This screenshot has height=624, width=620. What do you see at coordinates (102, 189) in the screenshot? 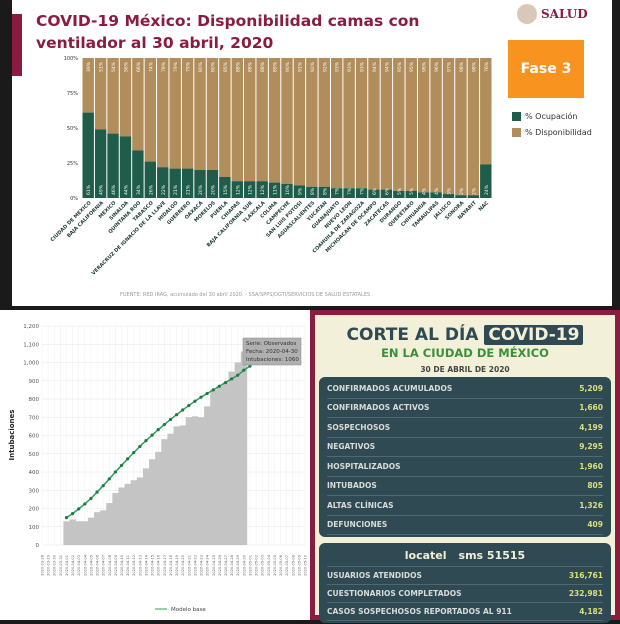
I see `label-ocupacion: 49%` at bounding box center [102, 189].